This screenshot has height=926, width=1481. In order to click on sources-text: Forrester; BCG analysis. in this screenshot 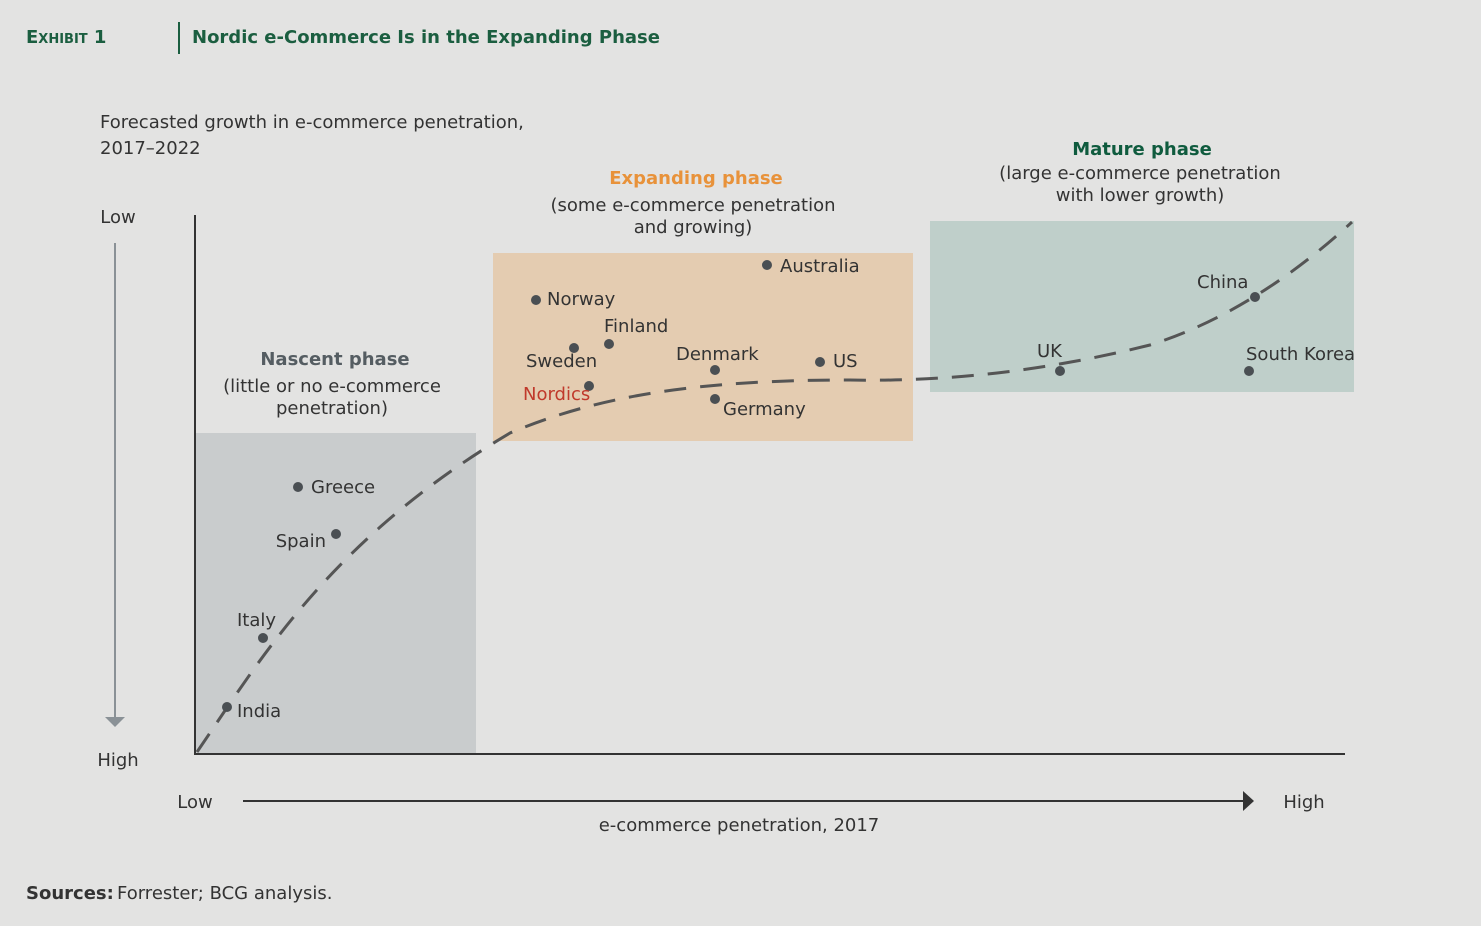, I will do `click(224, 893)`.